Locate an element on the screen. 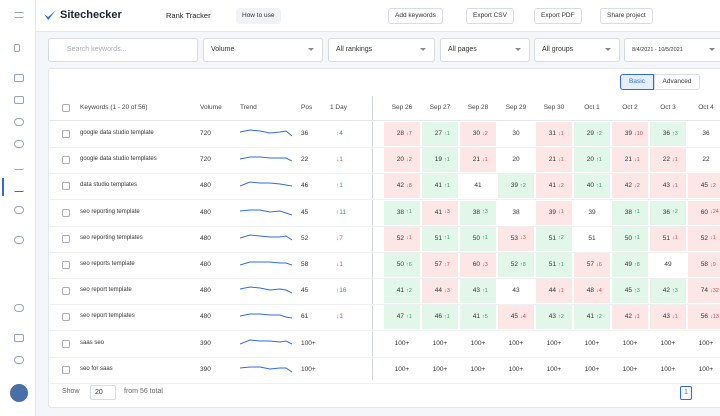 This screenshot has width=720, height=416. date-range: 8/4/2021 - 10/5/2021 is located at coordinates (672, 50).